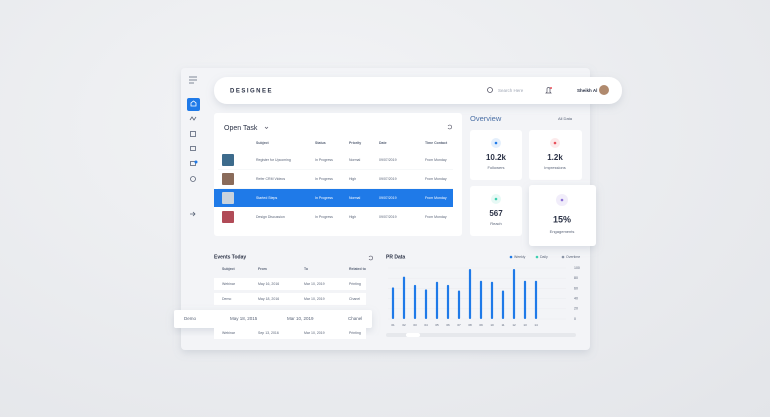 The width and height of the screenshot is (770, 417). I want to click on menu-icon, so click(193, 80).